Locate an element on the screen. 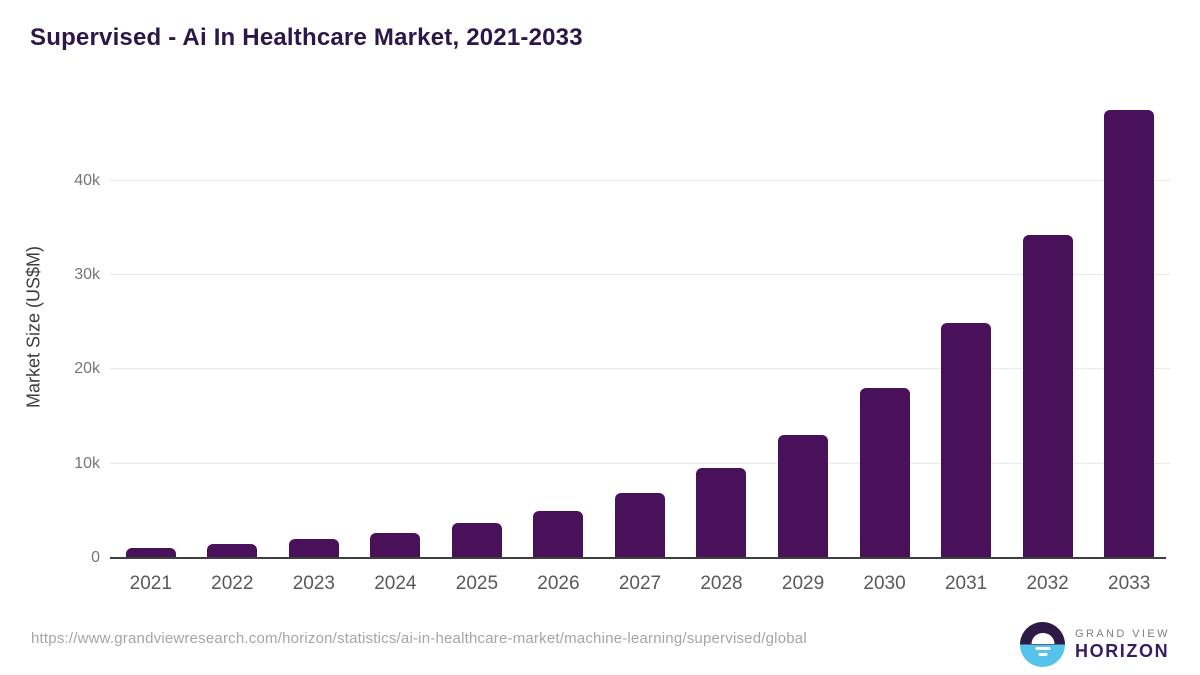  bar-2025 is located at coordinates (476, 540).